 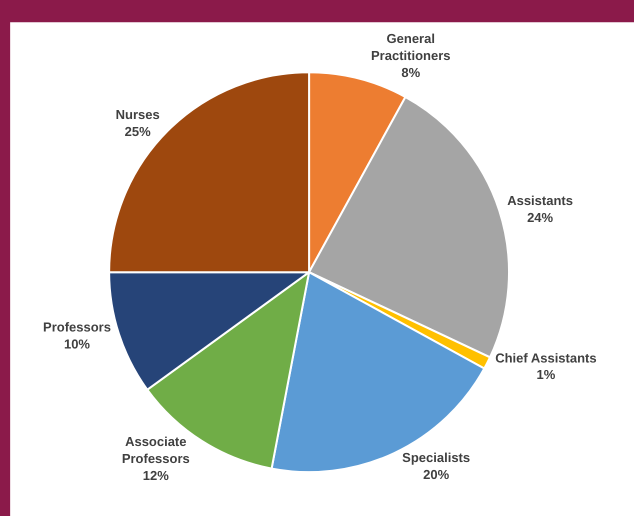 What do you see at coordinates (77, 327) in the screenshot?
I see `slice-label: Professors` at bounding box center [77, 327].